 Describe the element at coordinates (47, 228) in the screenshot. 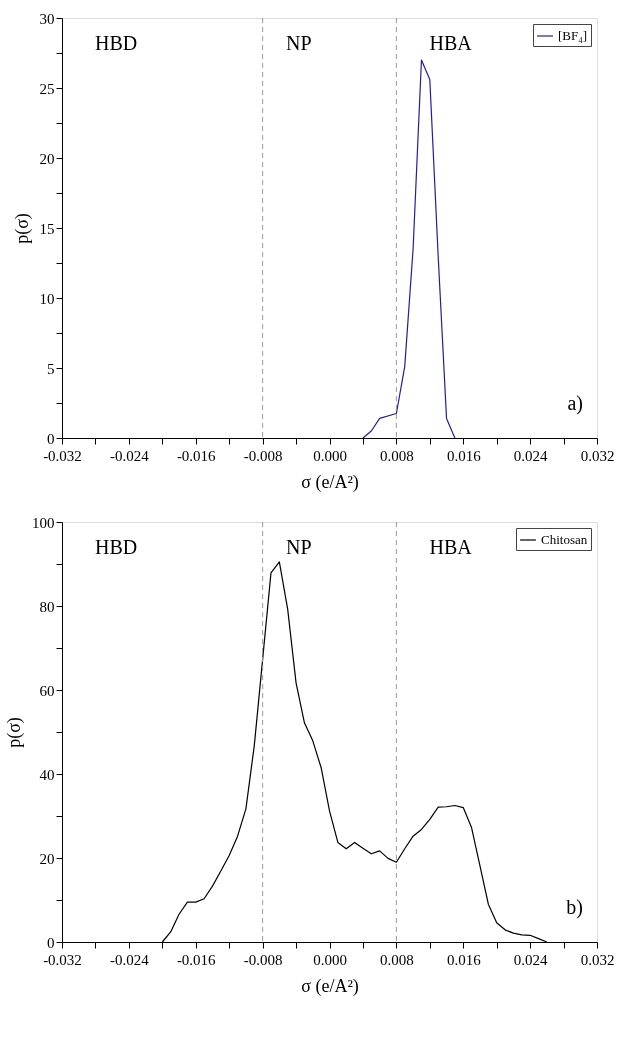

I see `y-tick-label: 15` at that location.